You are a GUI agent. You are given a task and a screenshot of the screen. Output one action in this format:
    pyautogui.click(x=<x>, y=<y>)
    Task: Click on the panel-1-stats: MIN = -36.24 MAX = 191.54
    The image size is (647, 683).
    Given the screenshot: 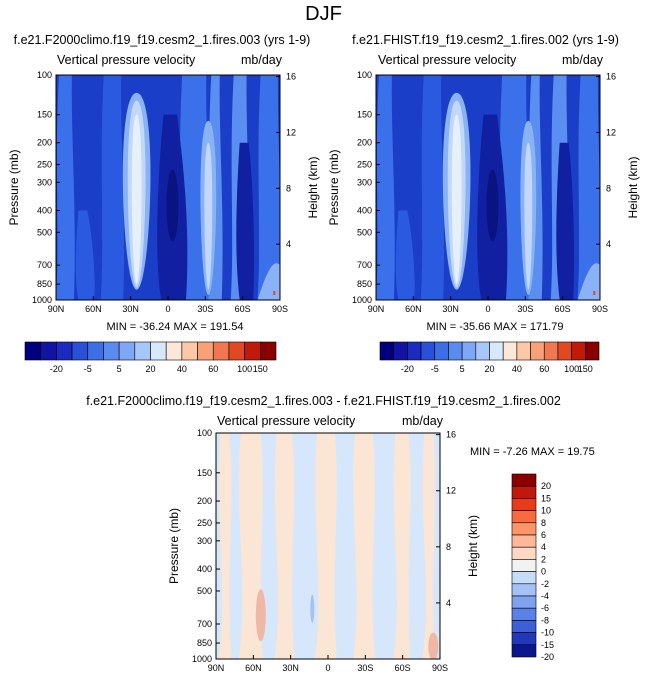 What is the action you would take?
    pyautogui.click(x=175, y=327)
    